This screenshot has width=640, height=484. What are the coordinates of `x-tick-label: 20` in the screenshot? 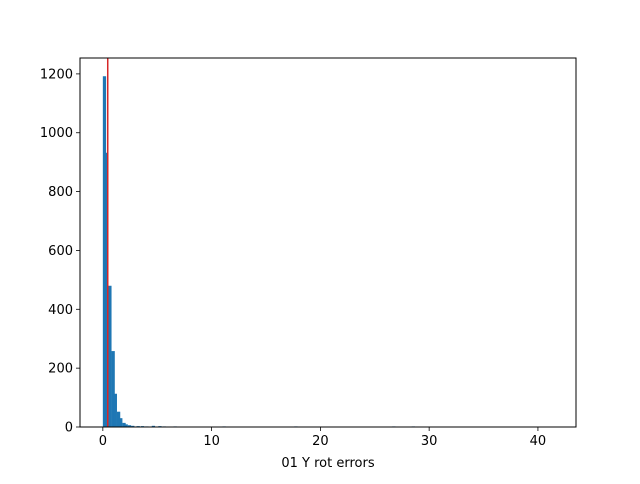 It's located at (320, 441).